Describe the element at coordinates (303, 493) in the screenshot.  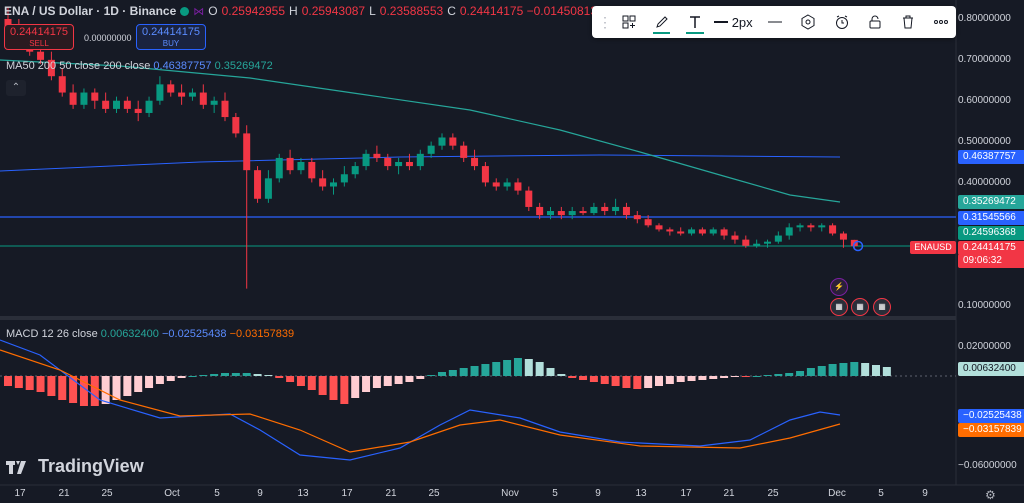
I see `date-tick: 13` at that location.